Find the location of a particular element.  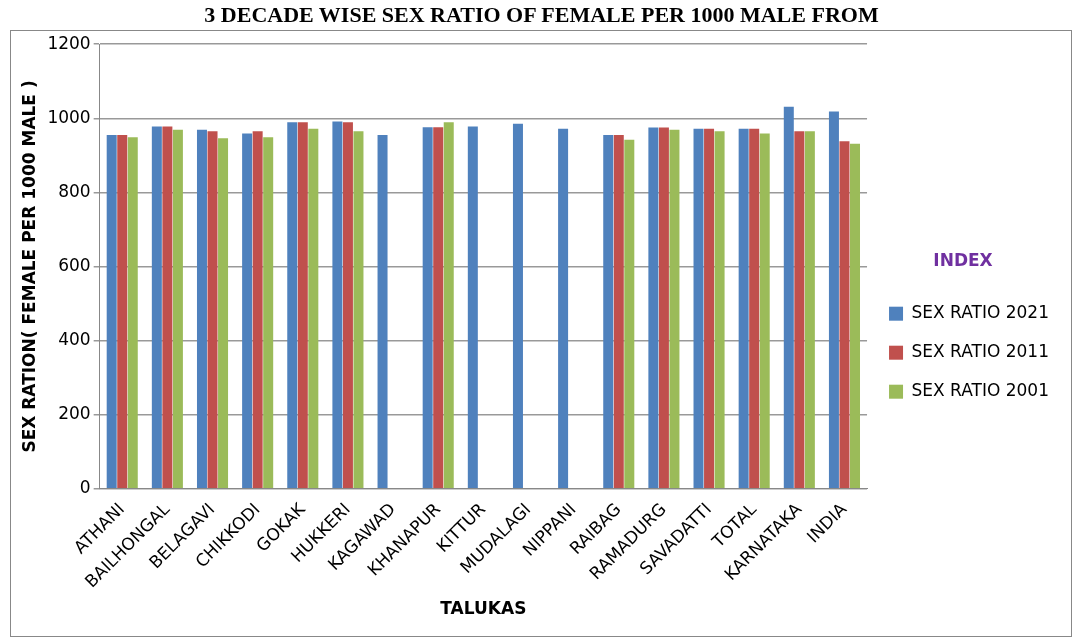

legend-title: INDEX is located at coordinates (963, 259).